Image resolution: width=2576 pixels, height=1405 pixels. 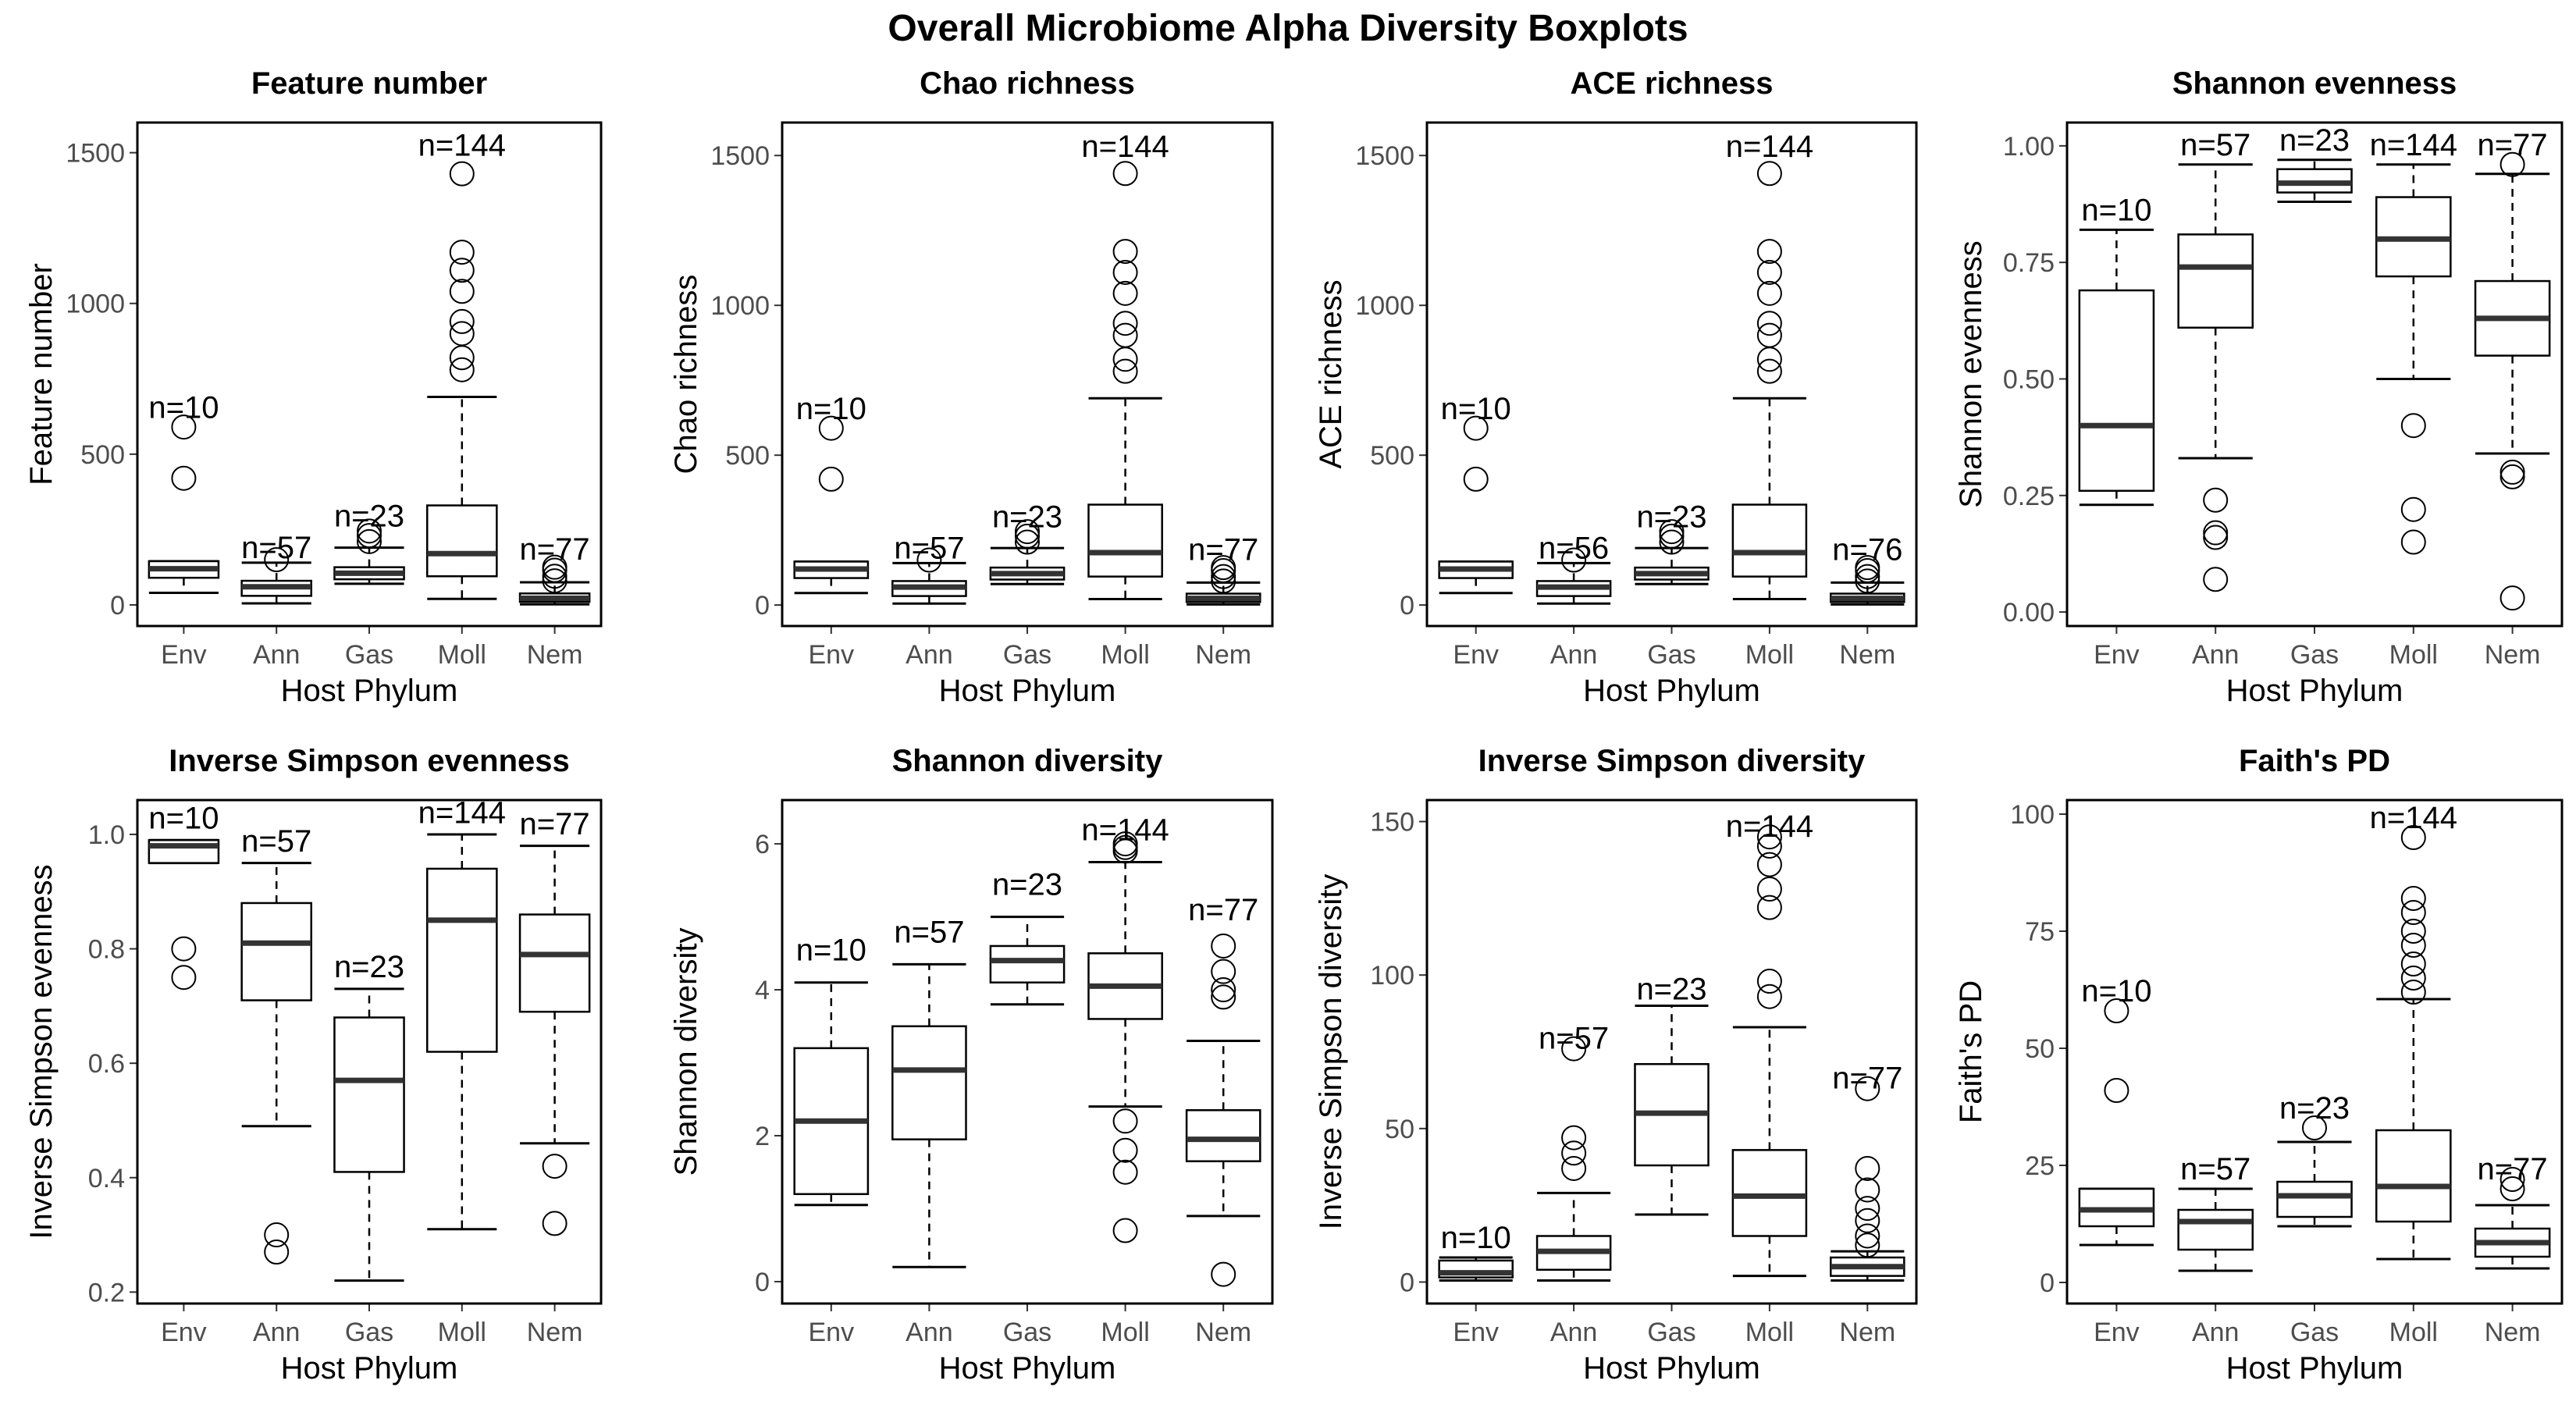 What do you see at coordinates (369, 84) in the screenshot?
I see `panel-feature-number-title: Feature number` at bounding box center [369, 84].